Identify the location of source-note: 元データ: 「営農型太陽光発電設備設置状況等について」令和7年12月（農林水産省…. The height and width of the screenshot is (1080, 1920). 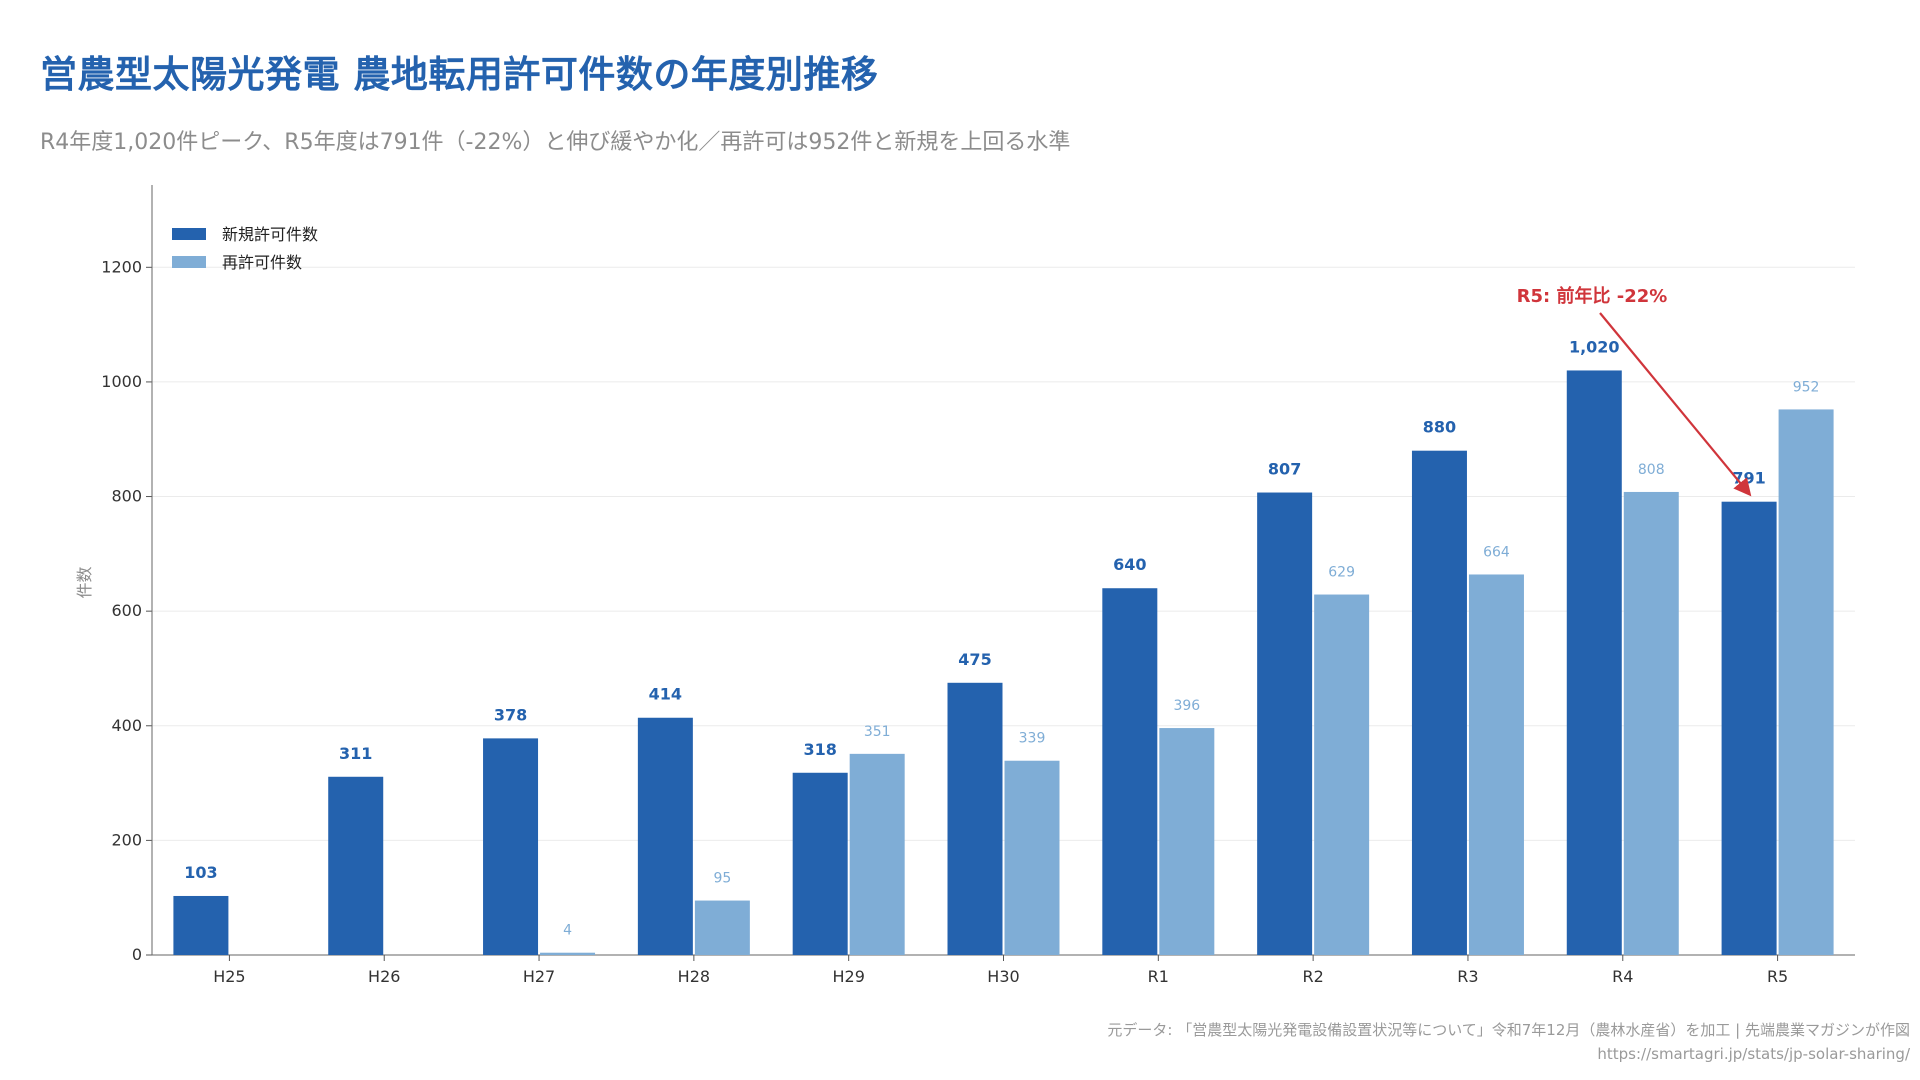
(1508, 1030).